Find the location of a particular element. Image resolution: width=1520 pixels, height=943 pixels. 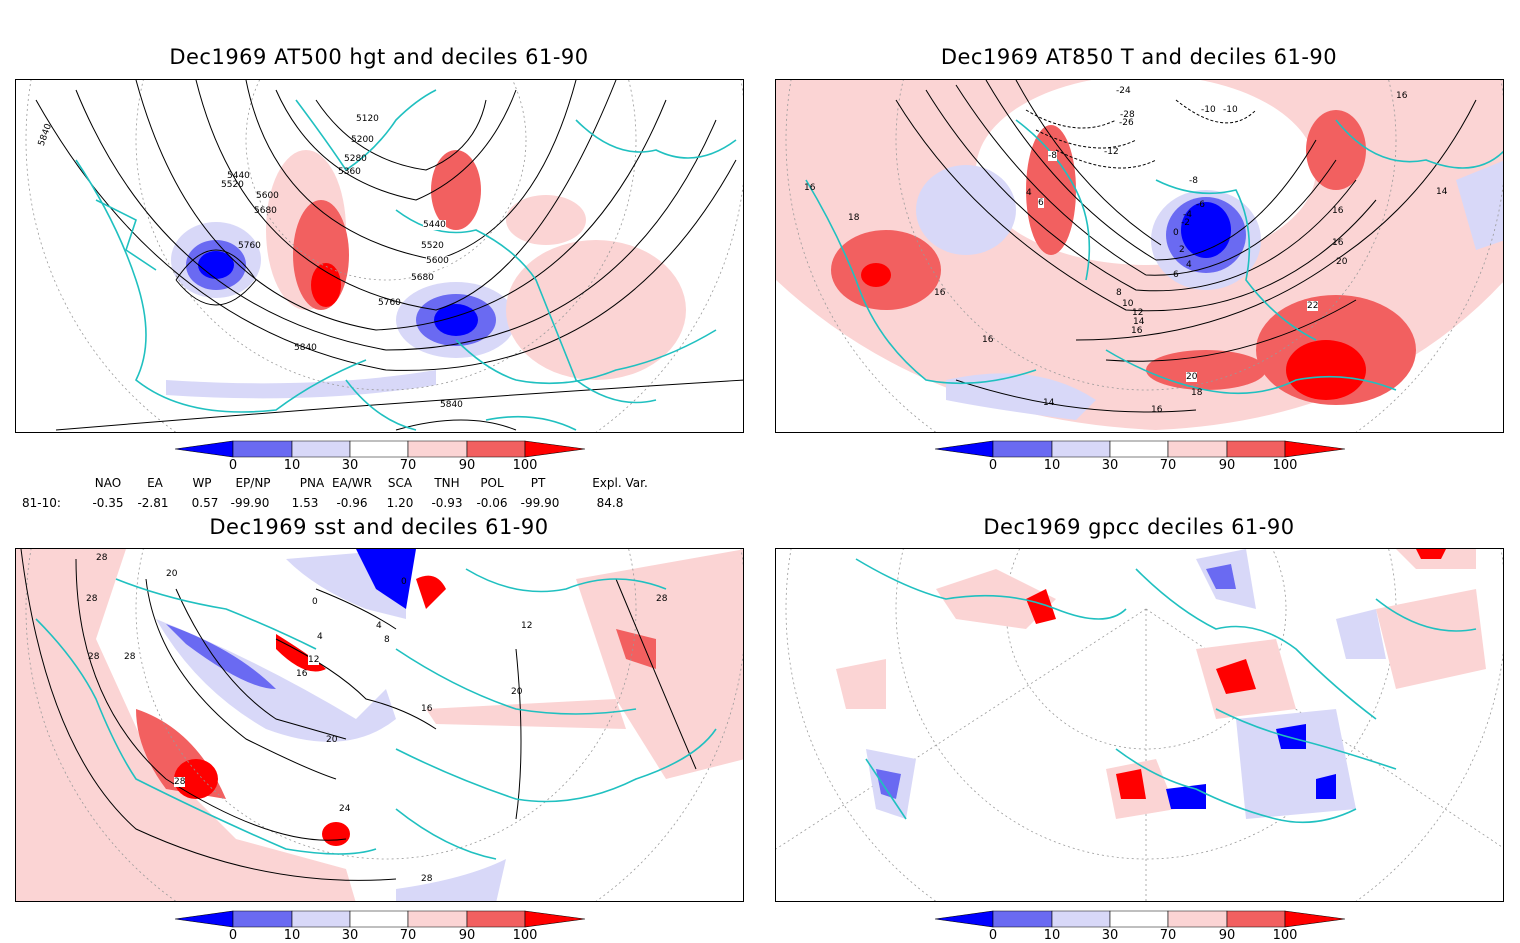

teleconnection-value: 1.20 is located at coordinates (400, 503).